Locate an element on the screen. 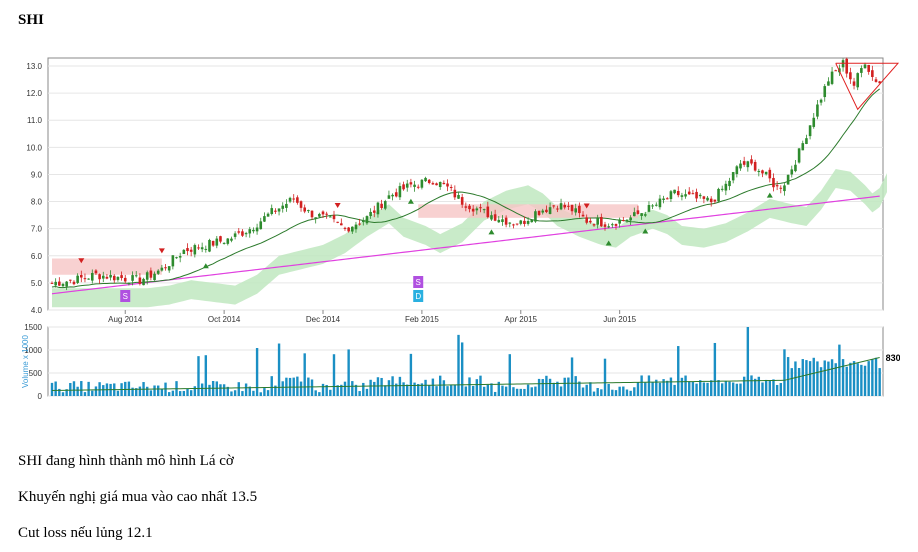 The height and width of the screenshot is (552, 918). flag-pattern-lines is located at coordinates (867, 86).